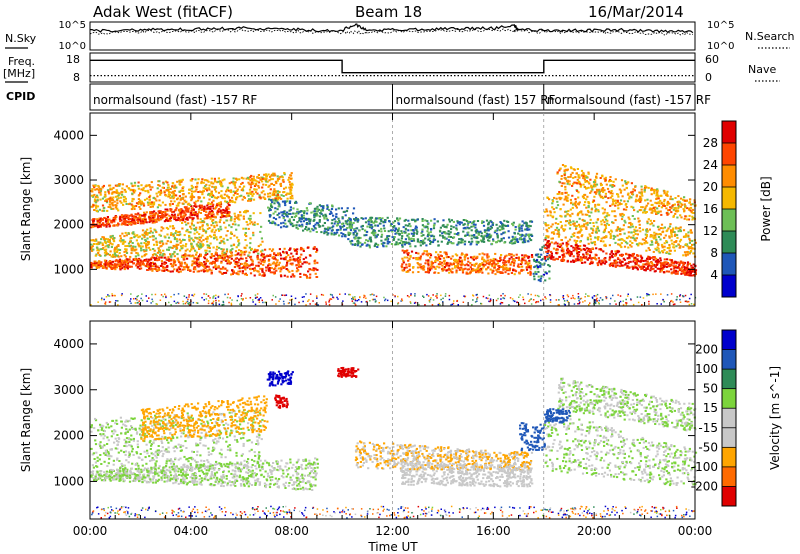 This screenshot has height=554, width=800. Describe the element at coordinates (712, 59) in the screenshot. I see `freq-tick-right-top: 60` at that location.